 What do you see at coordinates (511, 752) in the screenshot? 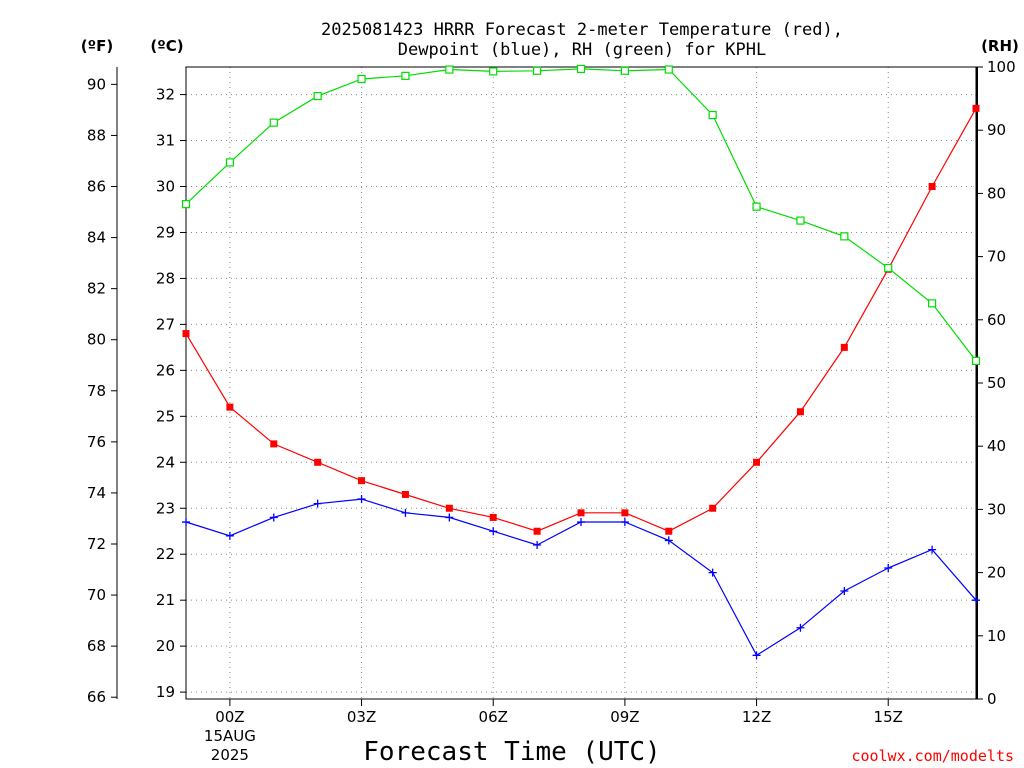
I see `x-axis-title: Forecast Time (UTC)` at bounding box center [511, 752].